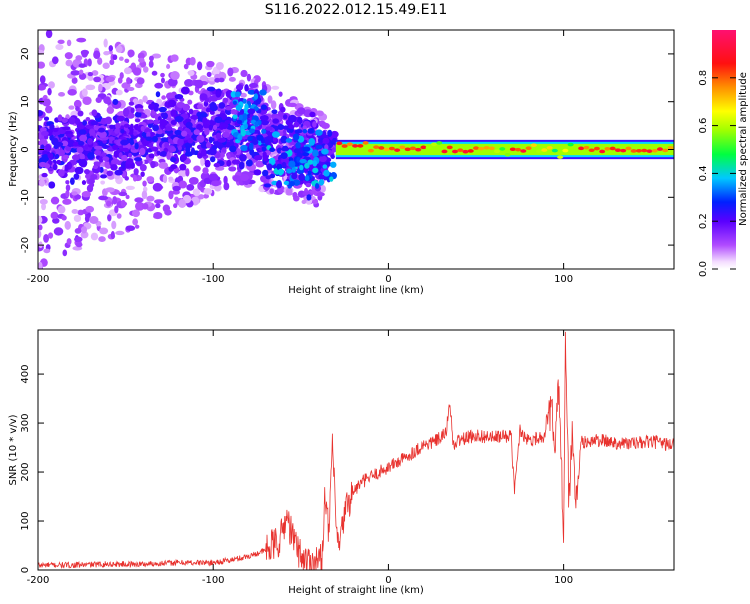  Describe the element at coordinates (25, 101) in the screenshot. I see `spectrogram-y-tick-label: 10` at that location.